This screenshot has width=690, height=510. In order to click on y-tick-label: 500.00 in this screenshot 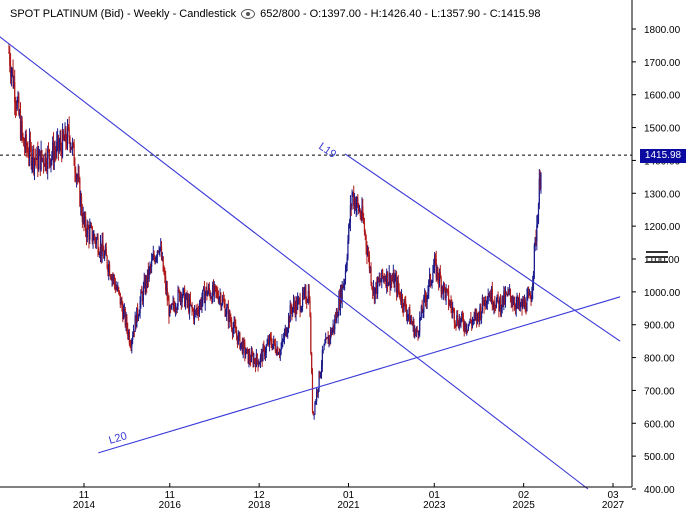, I will do `click(659, 457)`.